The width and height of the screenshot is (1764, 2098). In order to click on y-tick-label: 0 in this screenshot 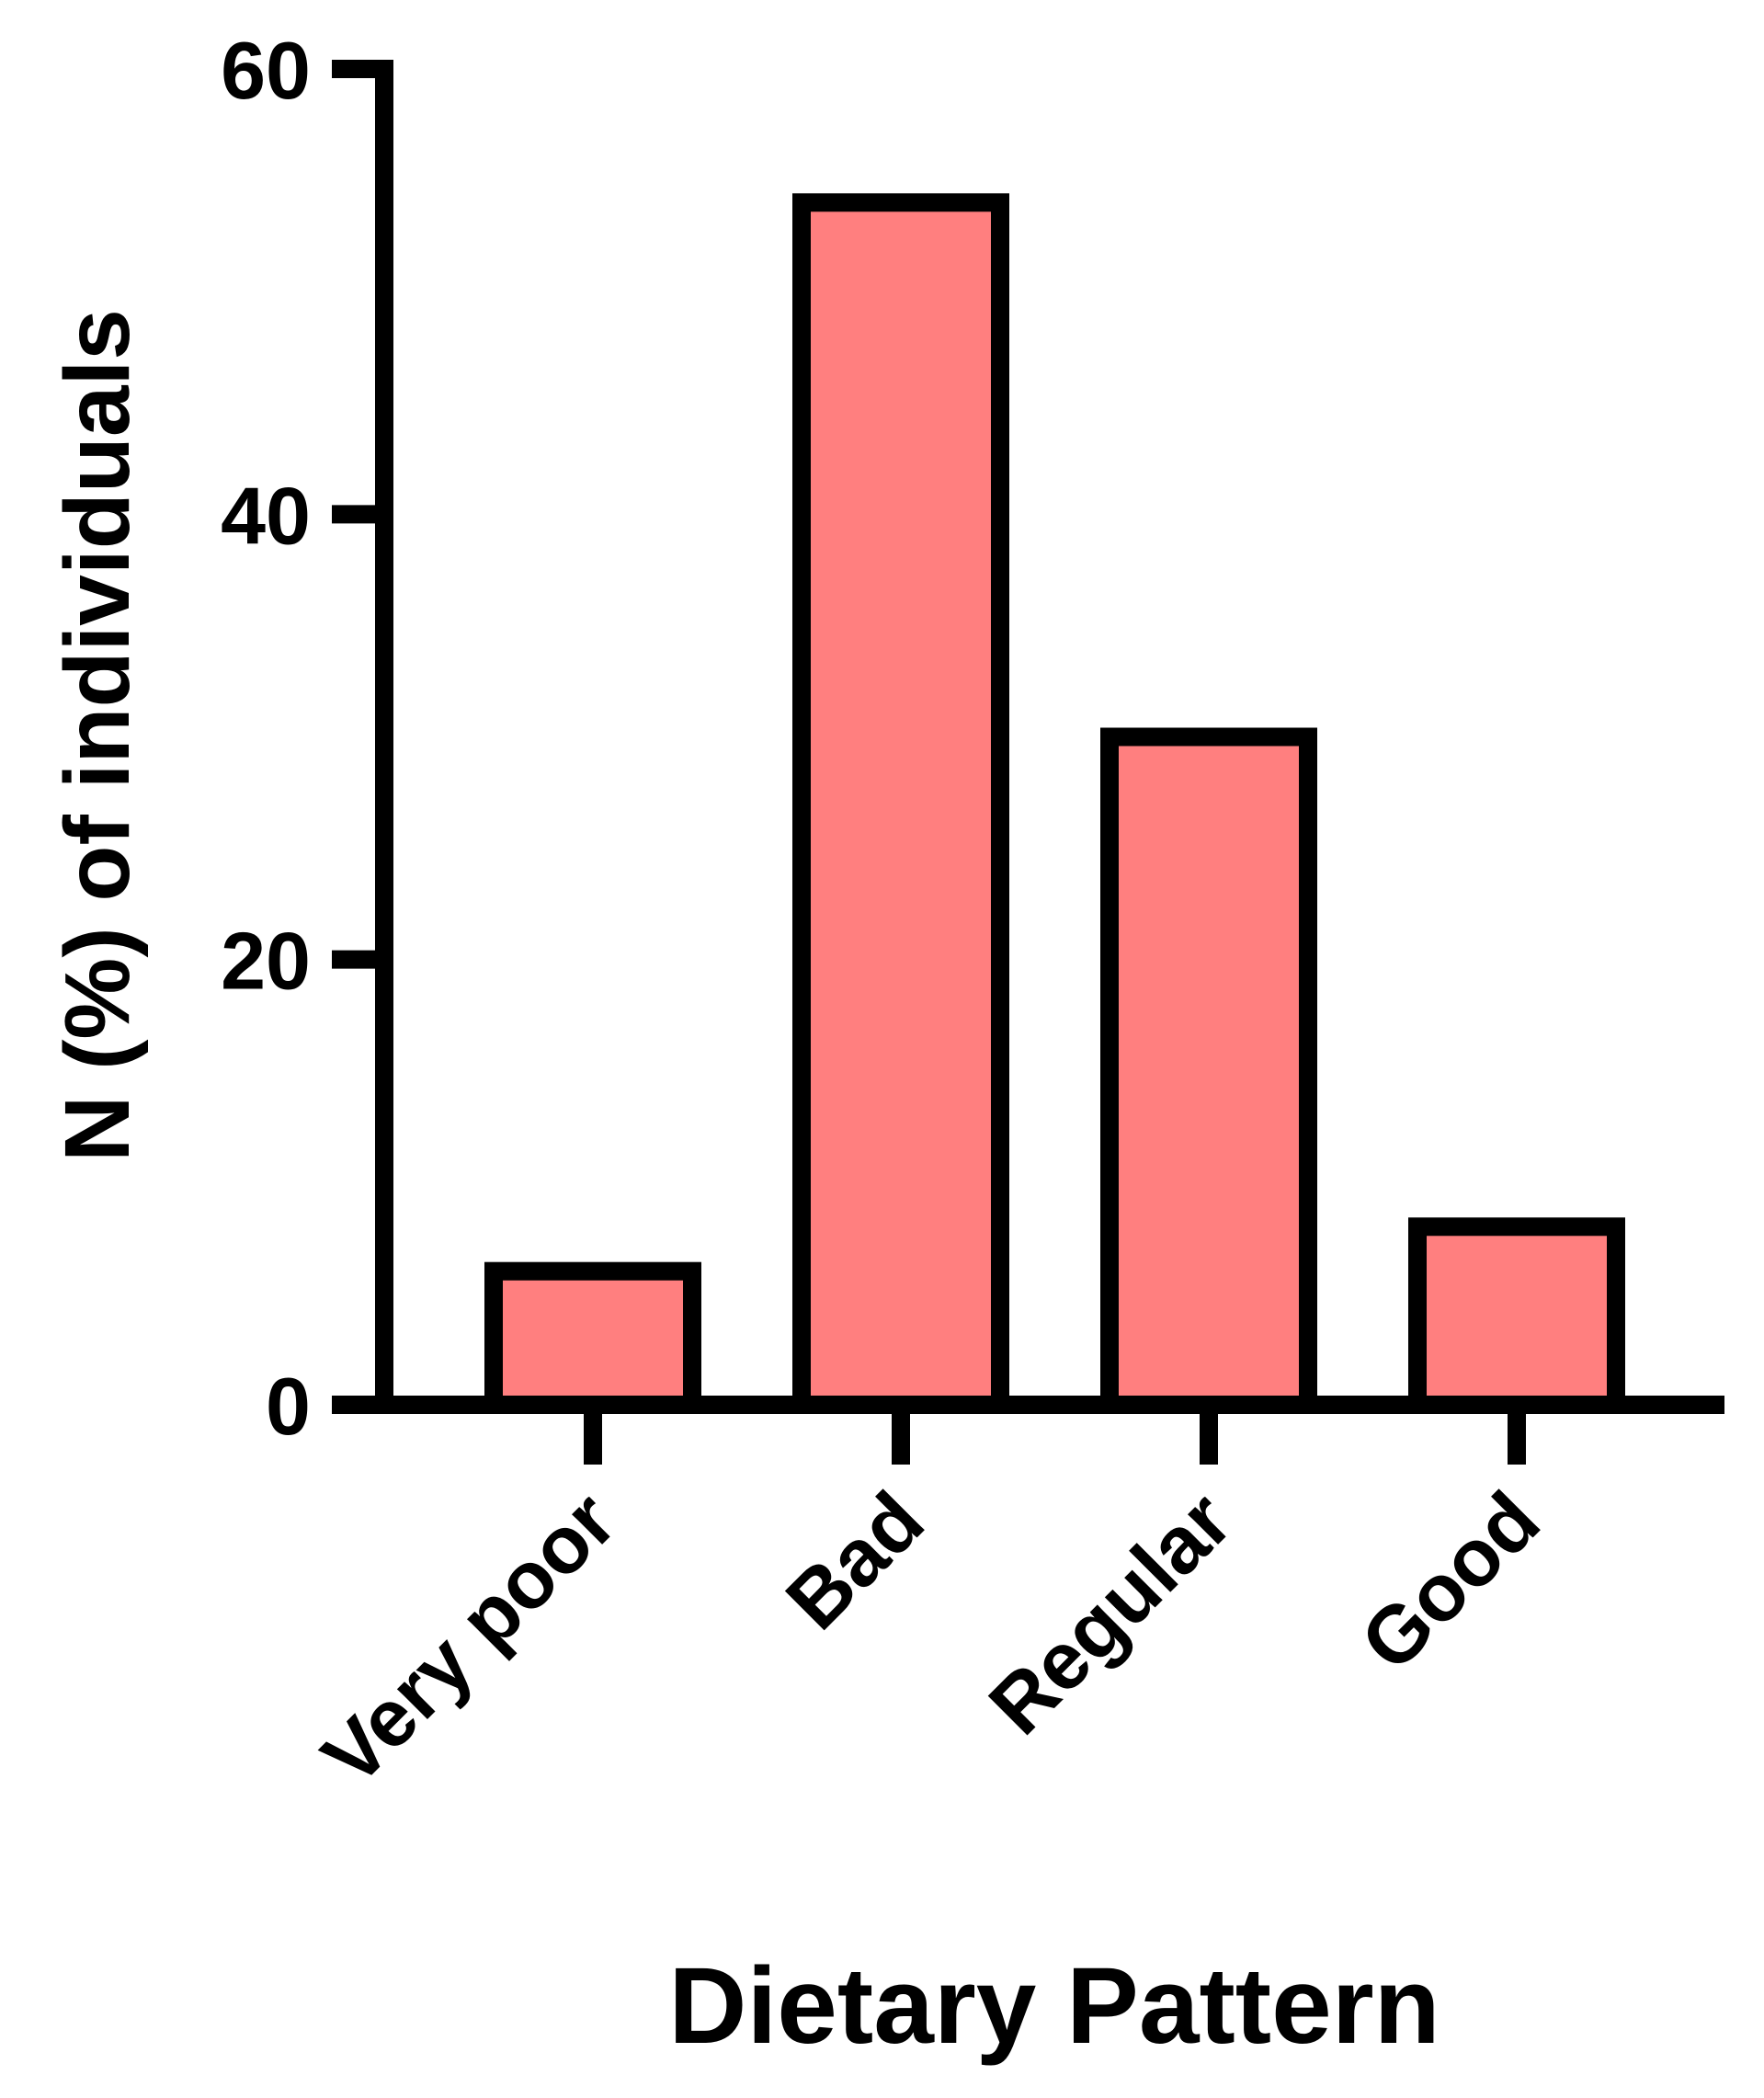, I will do `click(288, 1406)`.